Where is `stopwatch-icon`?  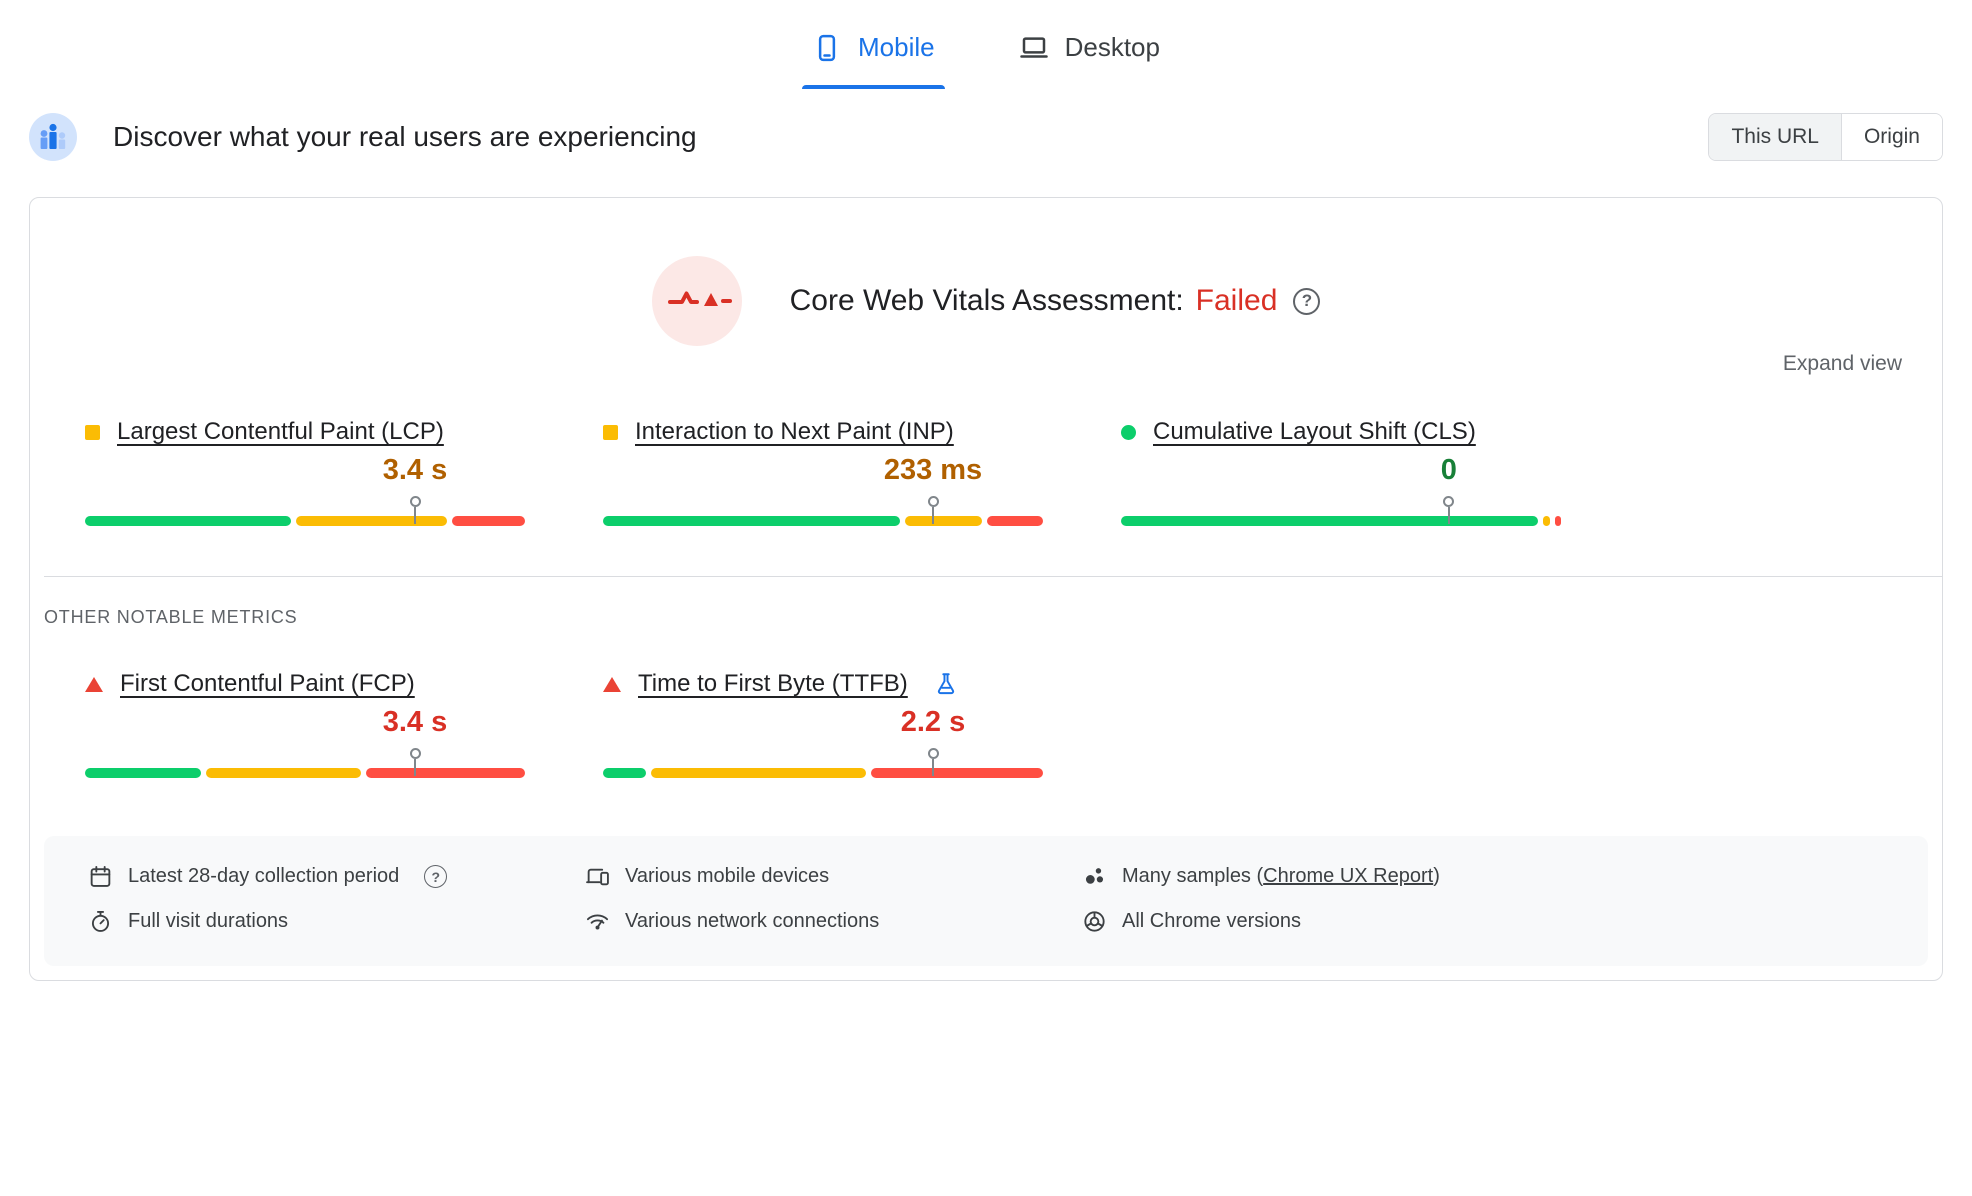
stopwatch-icon is located at coordinates (100, 921).